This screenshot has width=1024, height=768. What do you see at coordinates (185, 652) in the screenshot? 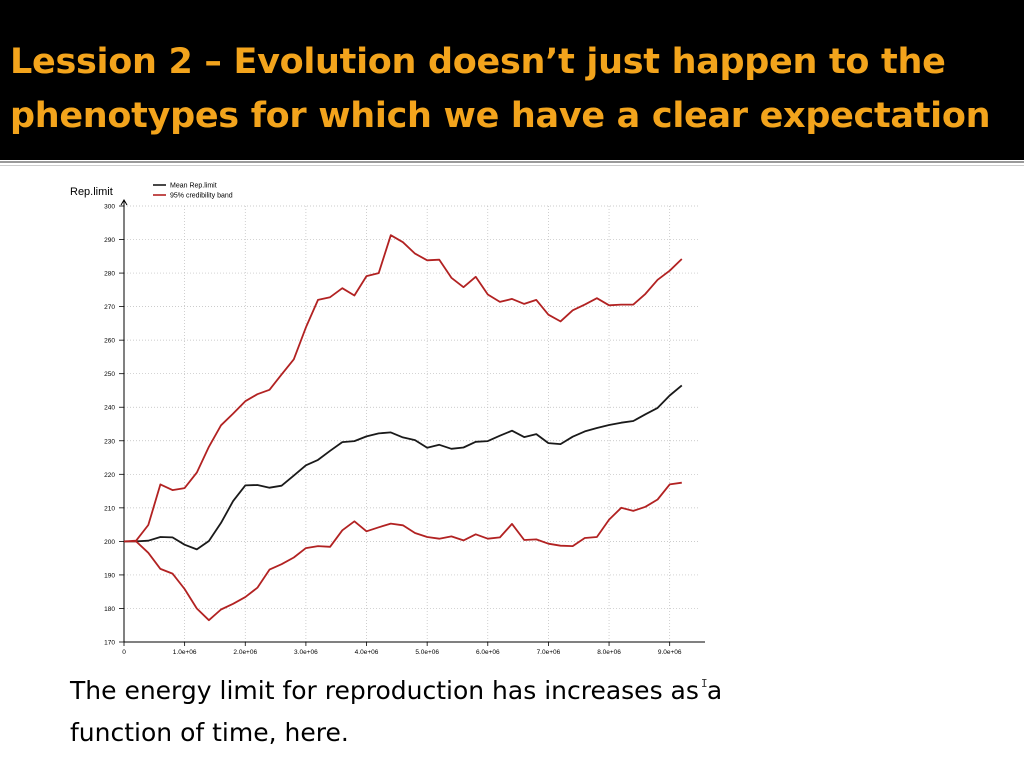
I see `x-tick-label: 1.0e+06` at bounding box center [185, 652].